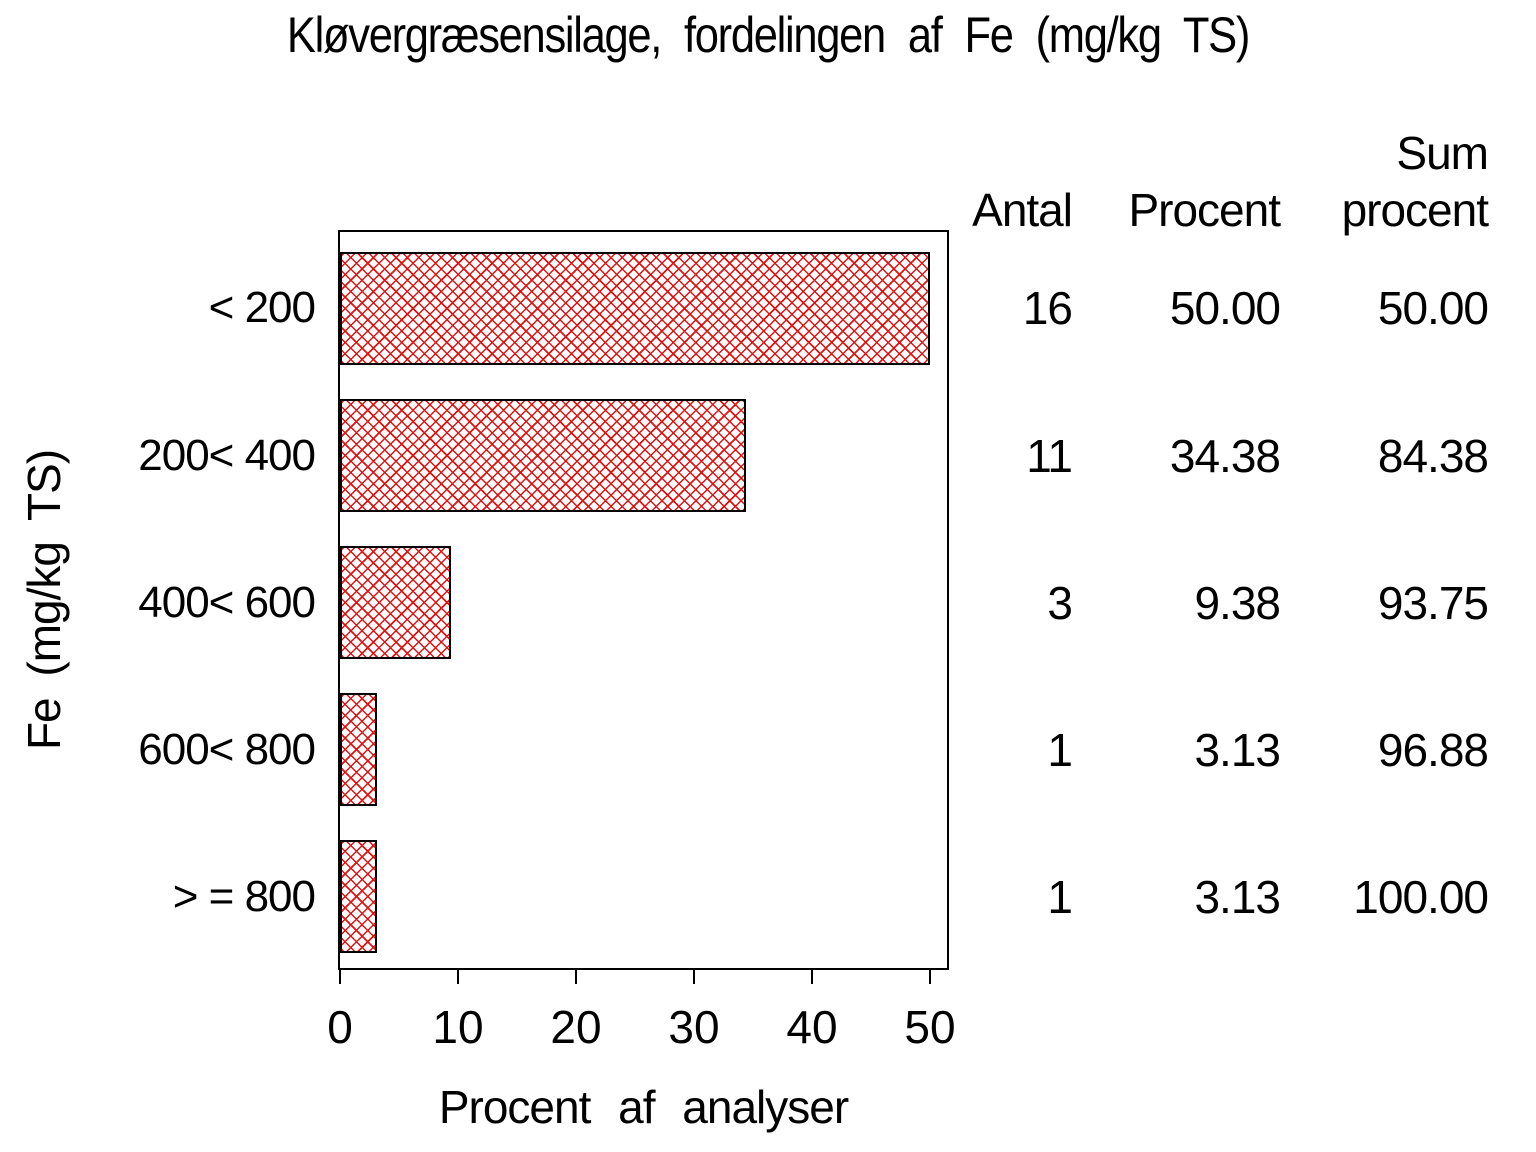  What do you see at coordinates (643, 1107) in the screenshot?
I see `x-axis-title: Procent af analyser` at bounding box center [643, 1107].